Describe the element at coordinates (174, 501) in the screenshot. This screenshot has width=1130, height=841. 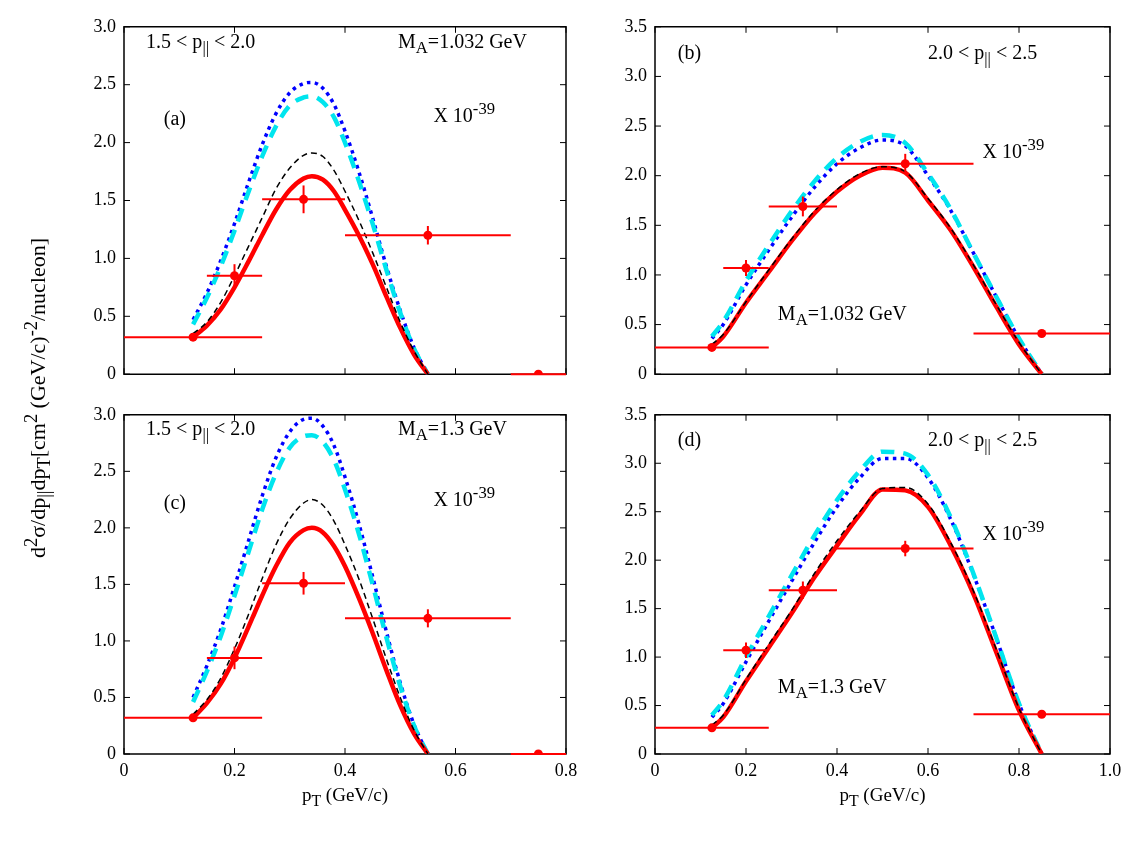
I see `annotation: (c)` at that location.